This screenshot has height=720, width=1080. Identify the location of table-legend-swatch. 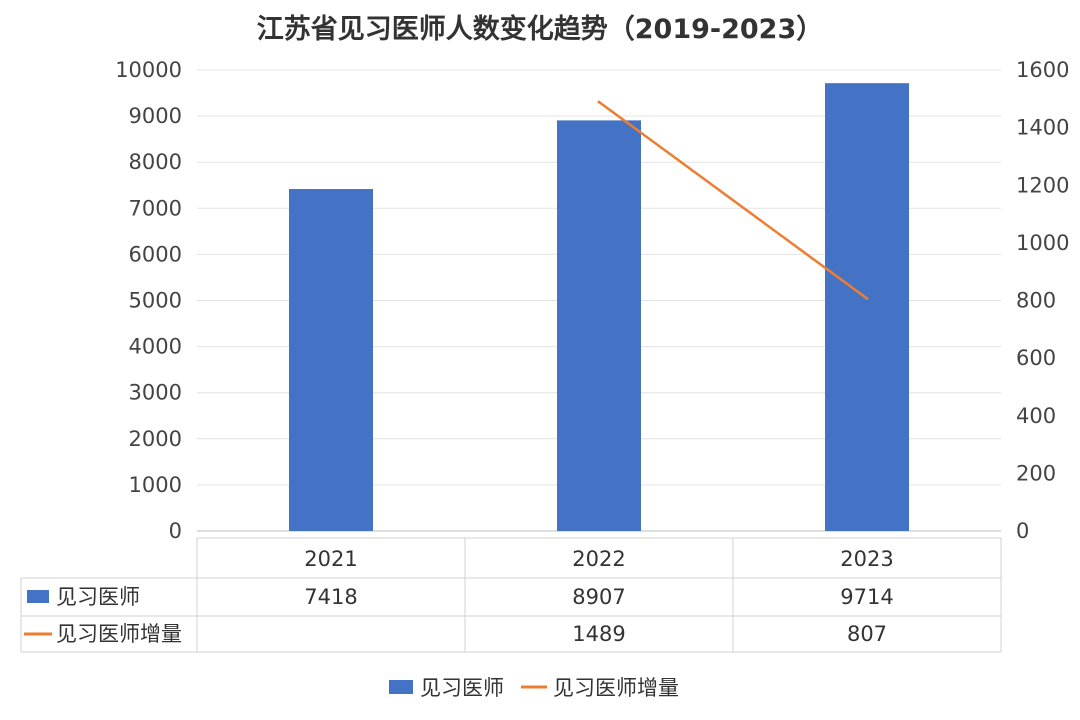
(38, 596).